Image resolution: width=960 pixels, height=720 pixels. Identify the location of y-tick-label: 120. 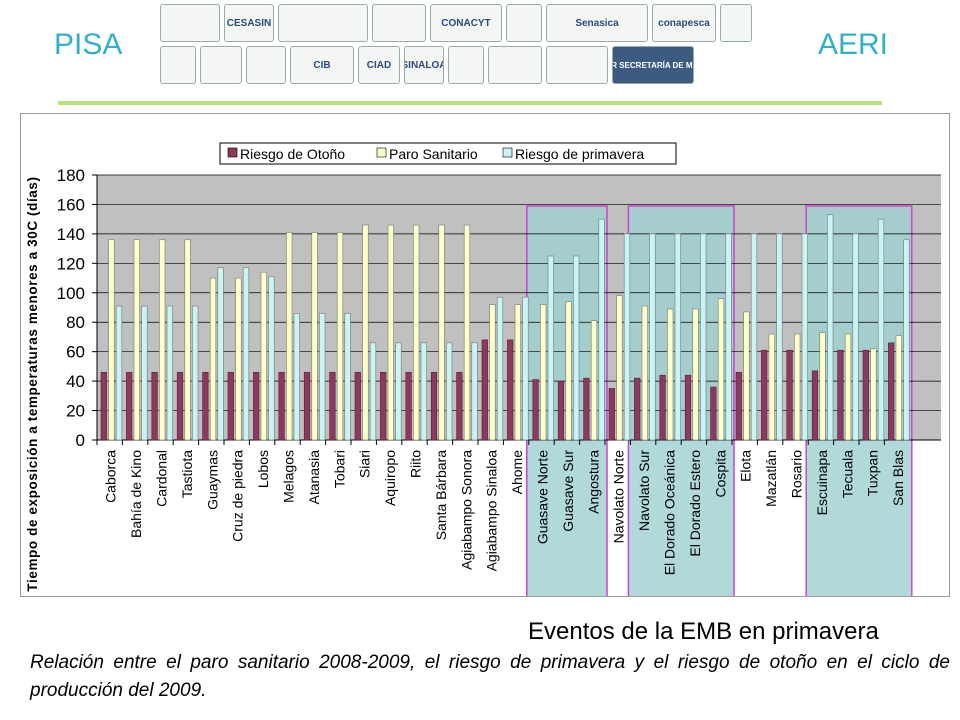
(71, 263).